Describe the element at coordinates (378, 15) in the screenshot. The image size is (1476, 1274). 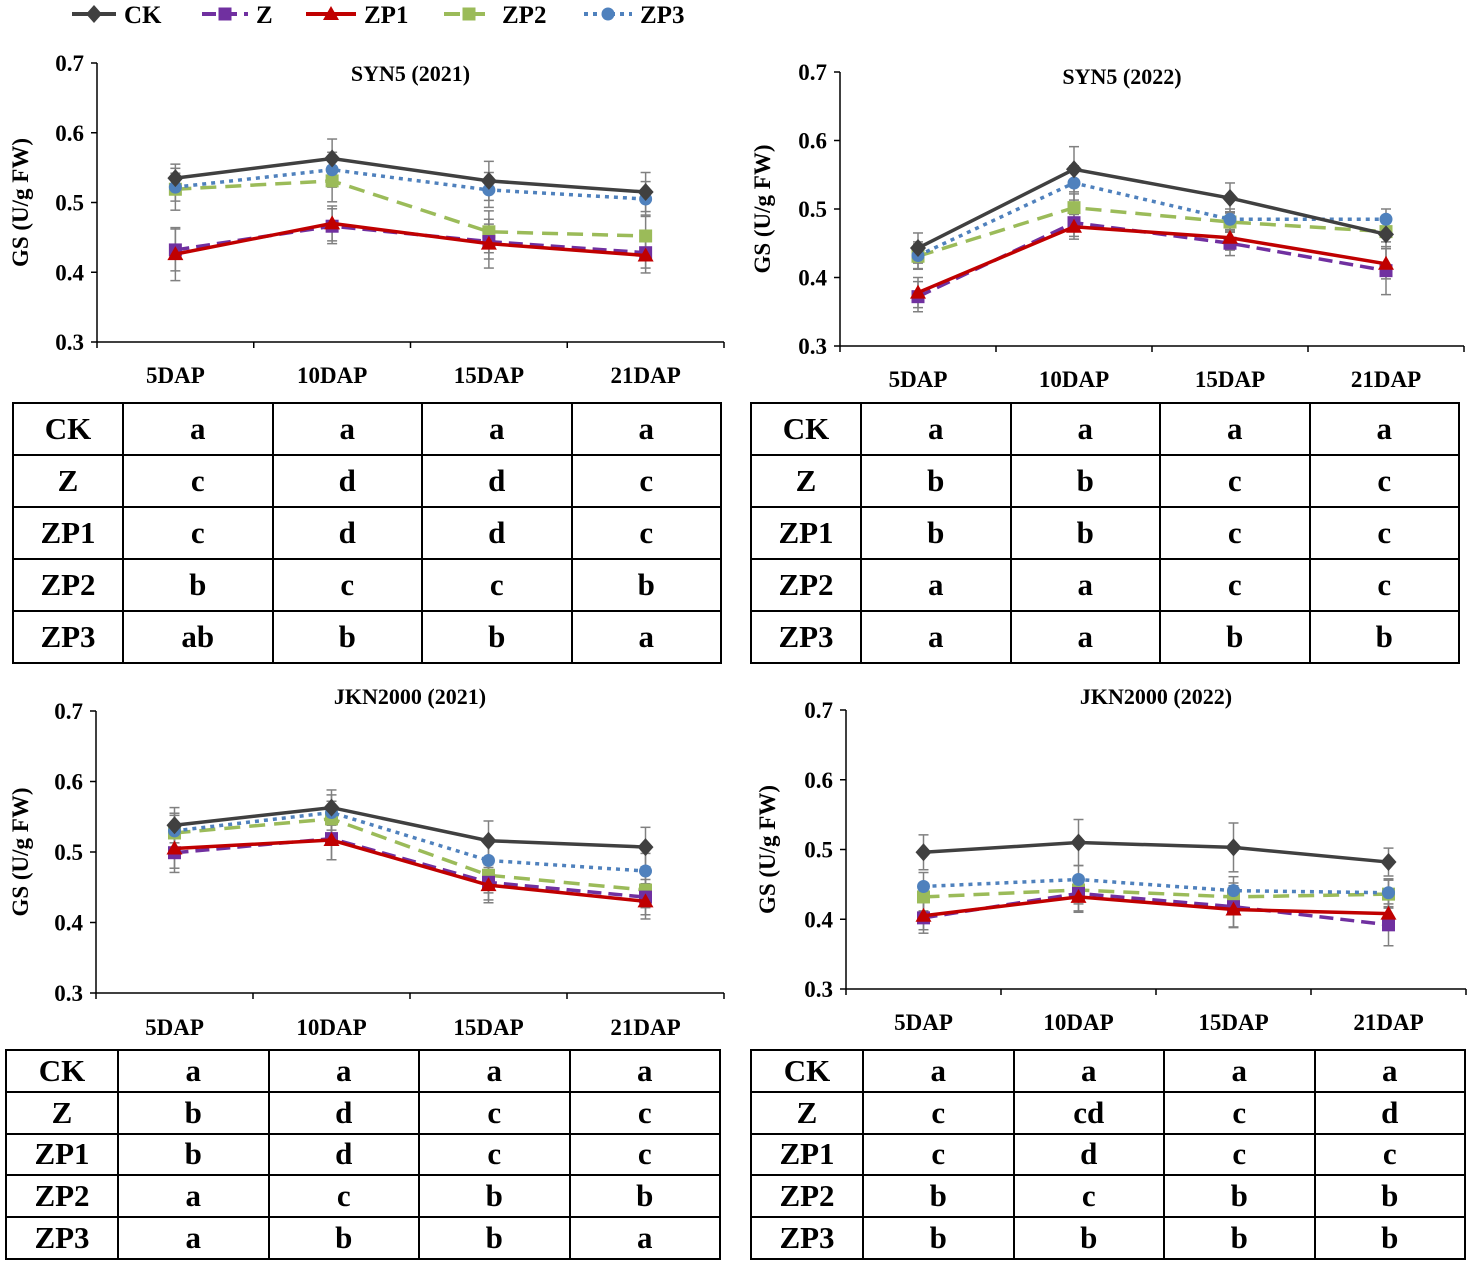
I see `legend: CK Z ZP1 ZP2 ZP3` at that location.